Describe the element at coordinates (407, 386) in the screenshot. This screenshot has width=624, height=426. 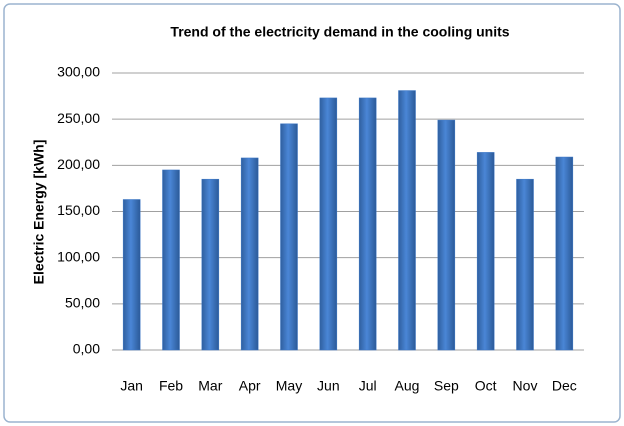
I see `x-tick-label: Aug` at that location.